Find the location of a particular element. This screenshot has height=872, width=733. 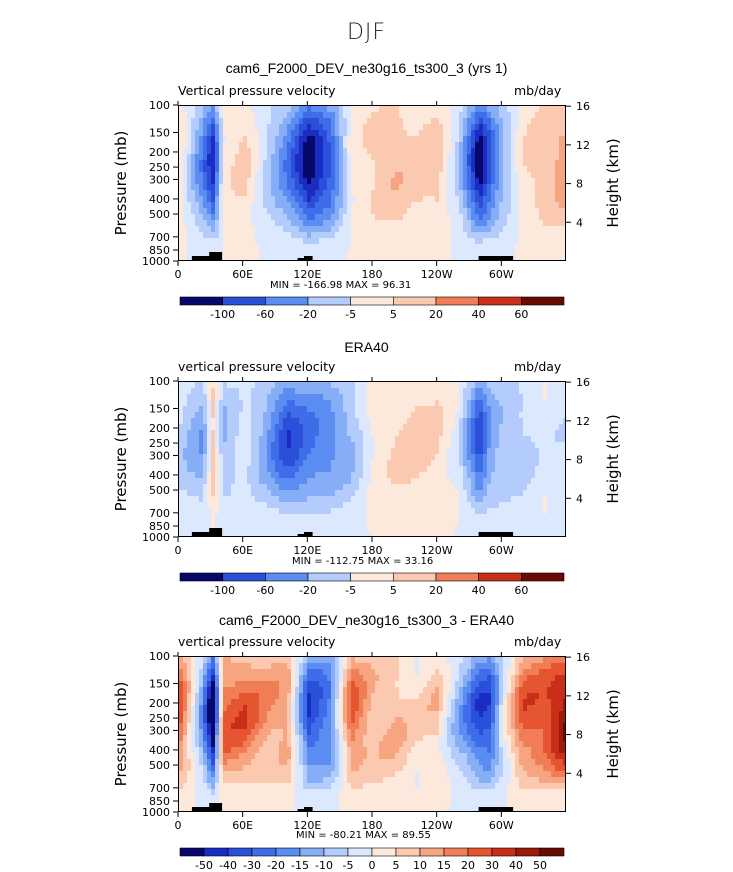

colorbar-label: 20 is located at coordinates (436, 314).